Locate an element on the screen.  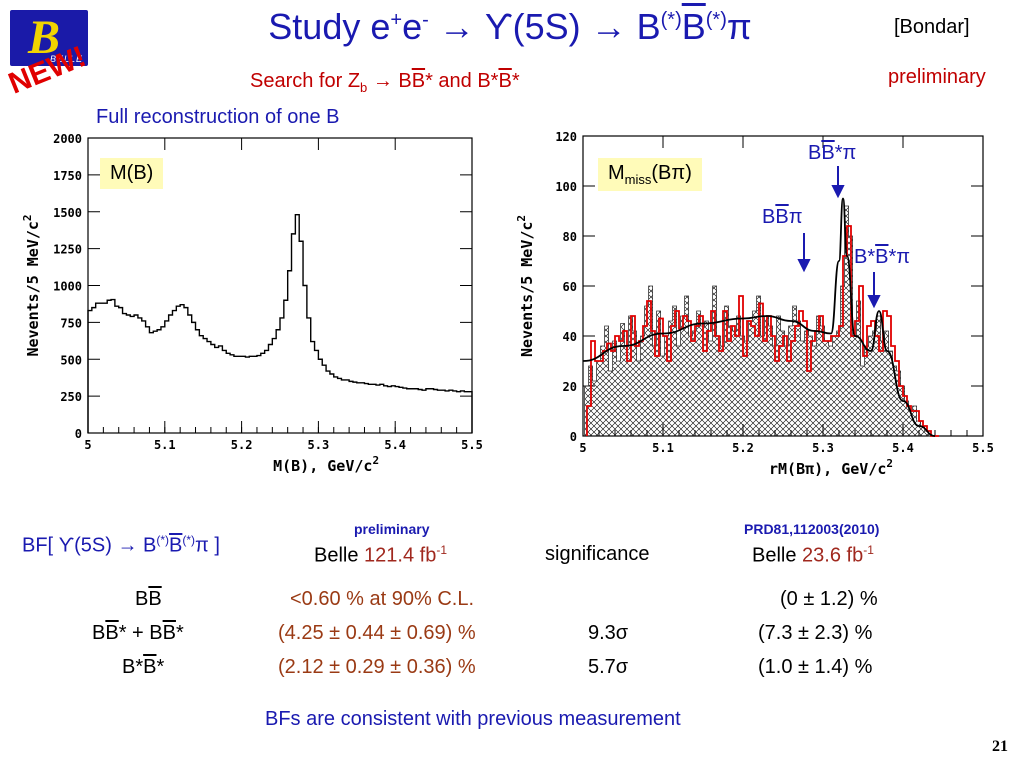
row-prev-bsbs: (1.0 ± 1.4) % is located at coordinates (815, 667).